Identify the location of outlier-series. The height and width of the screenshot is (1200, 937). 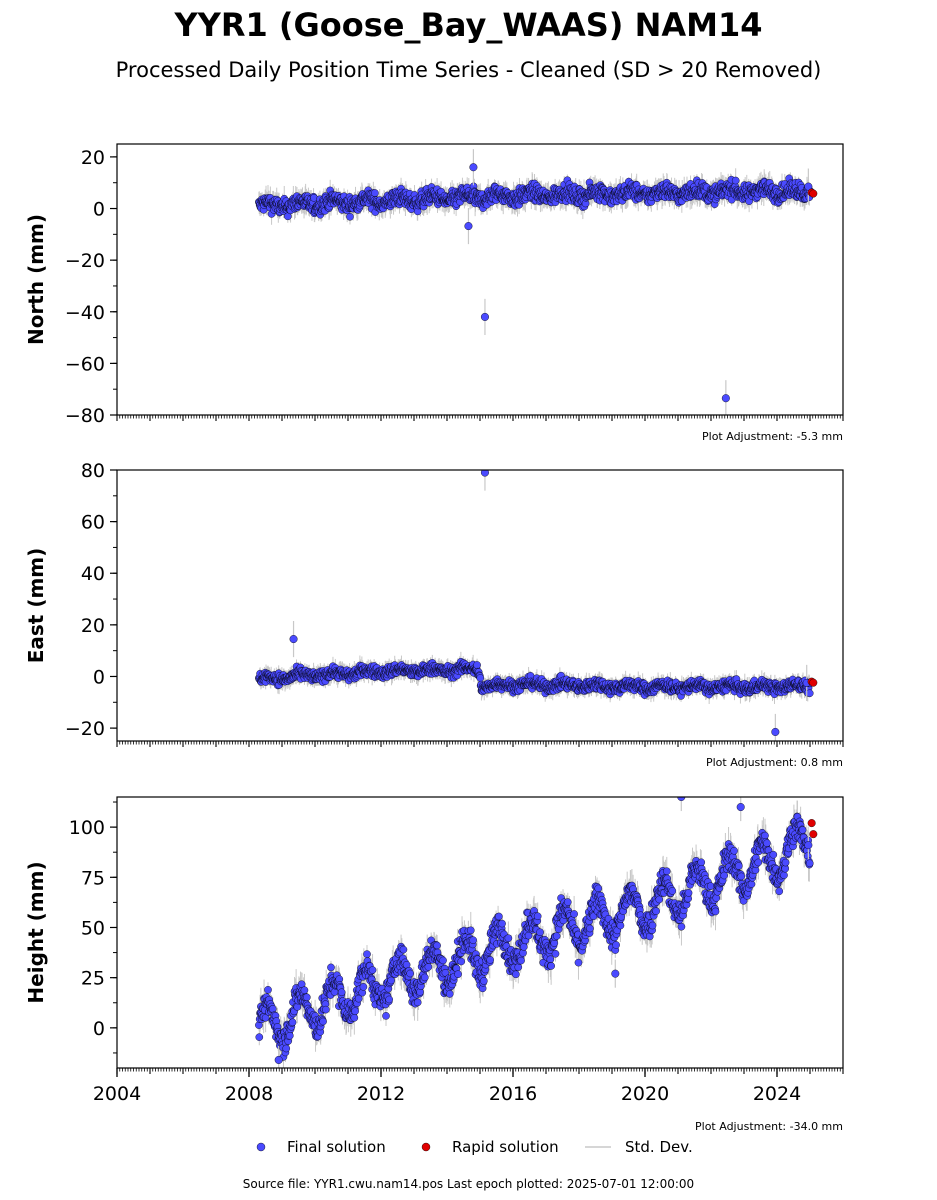
(638, 282).